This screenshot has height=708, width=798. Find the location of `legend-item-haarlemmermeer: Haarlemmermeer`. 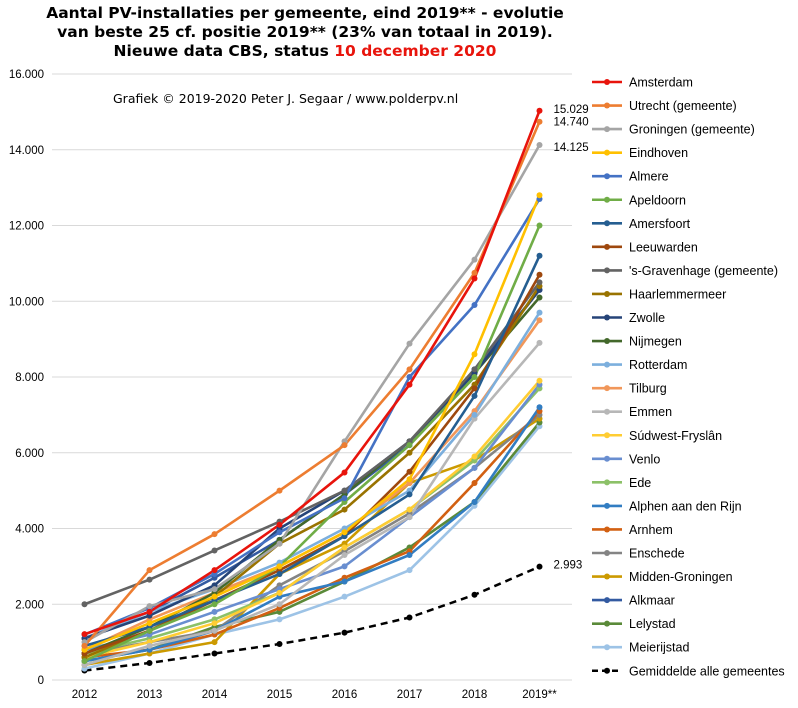

legend-item-haarlemmermeer: Haarlemmermeer is located at coordinates (677, 294).